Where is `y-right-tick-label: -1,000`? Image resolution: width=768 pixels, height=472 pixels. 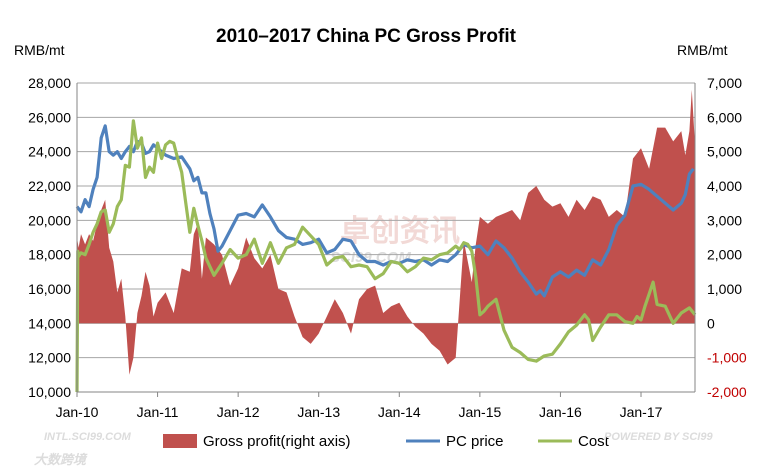
y-right-tick-label: -1,000 is located at coordinates (727, 358).